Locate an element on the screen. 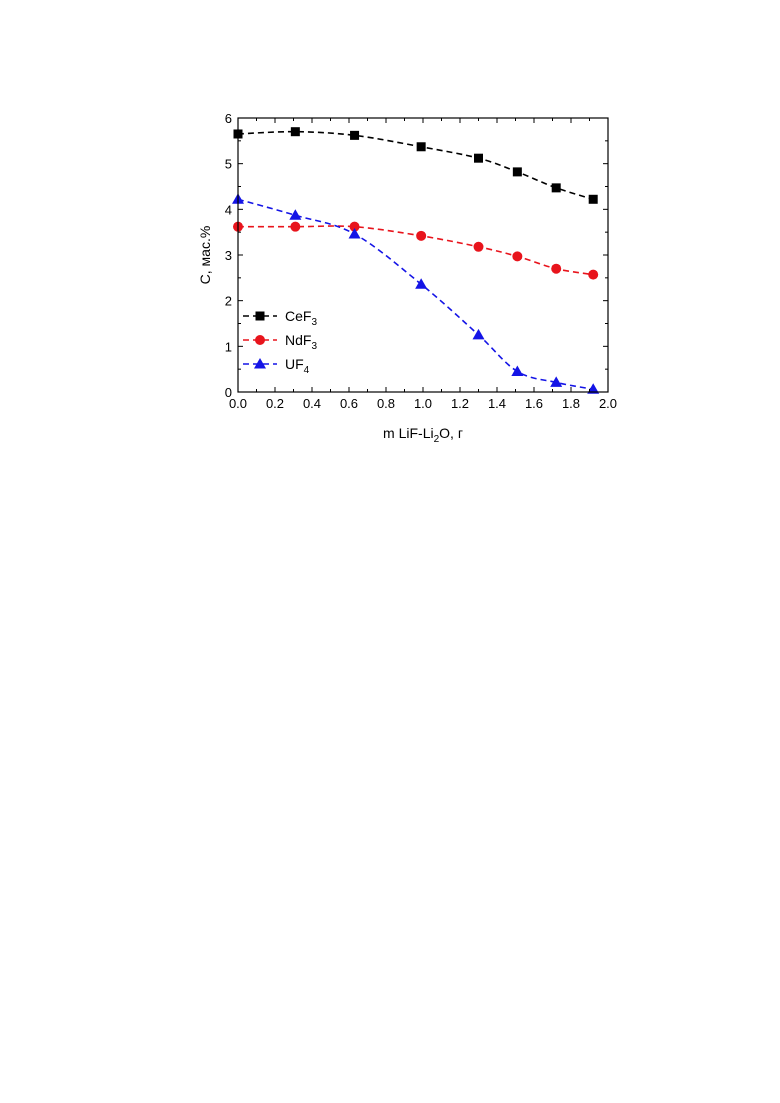 This screenshot has height=1103, width=780. x-tick-label: 0.4 is located at coordinates (312, 403).